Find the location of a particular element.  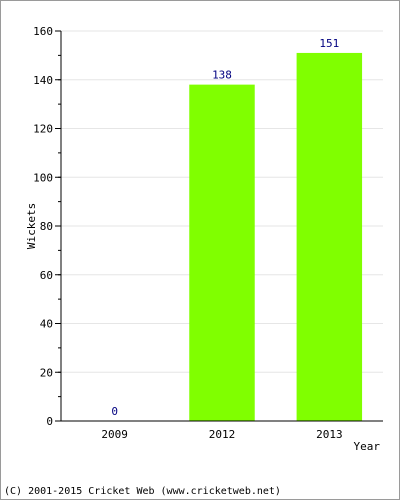

y-tick-label-3: 60 is located at coordinates (46, 275).